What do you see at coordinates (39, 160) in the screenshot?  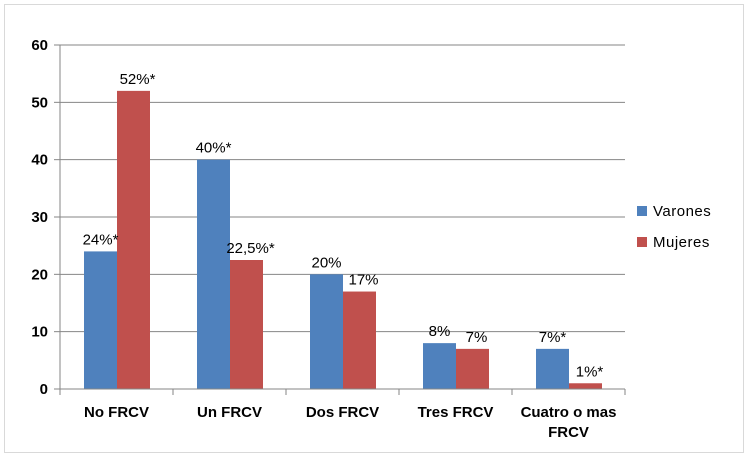 I see `y-tick-label: 40` at bounding box center [39, 160].